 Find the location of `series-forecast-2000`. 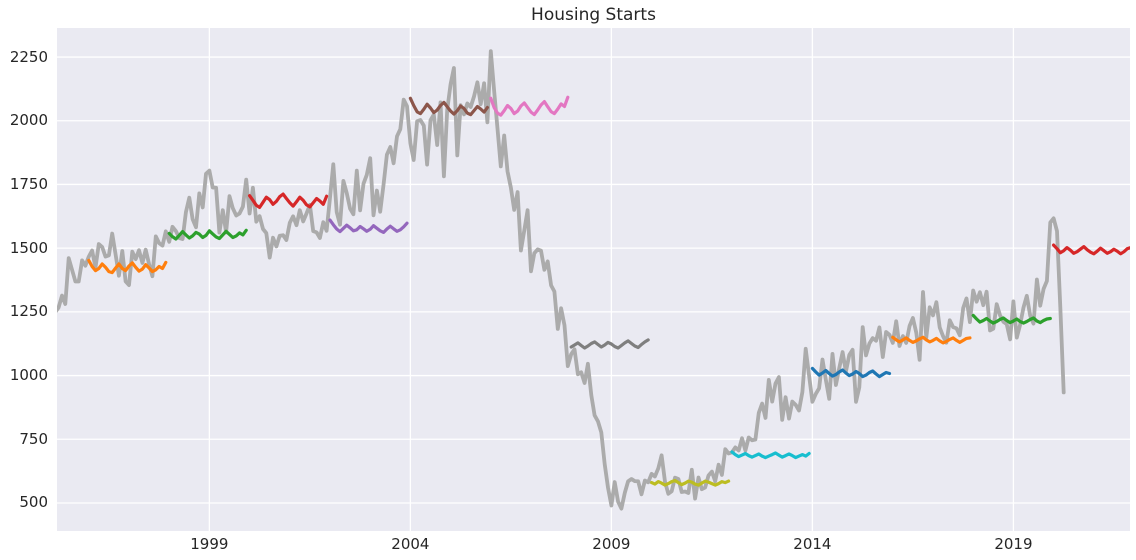

series-forecast-2000 is located at coordinates (288, 200).